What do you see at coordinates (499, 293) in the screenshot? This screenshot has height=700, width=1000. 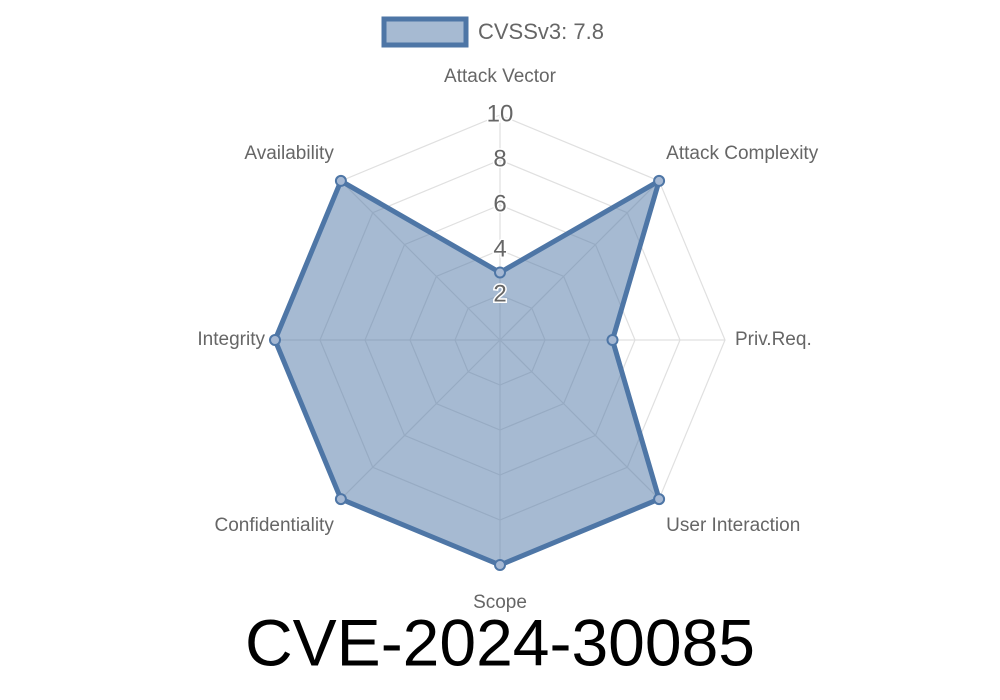 I see `r-tick-label: 2` at bounding box center [499, 293].